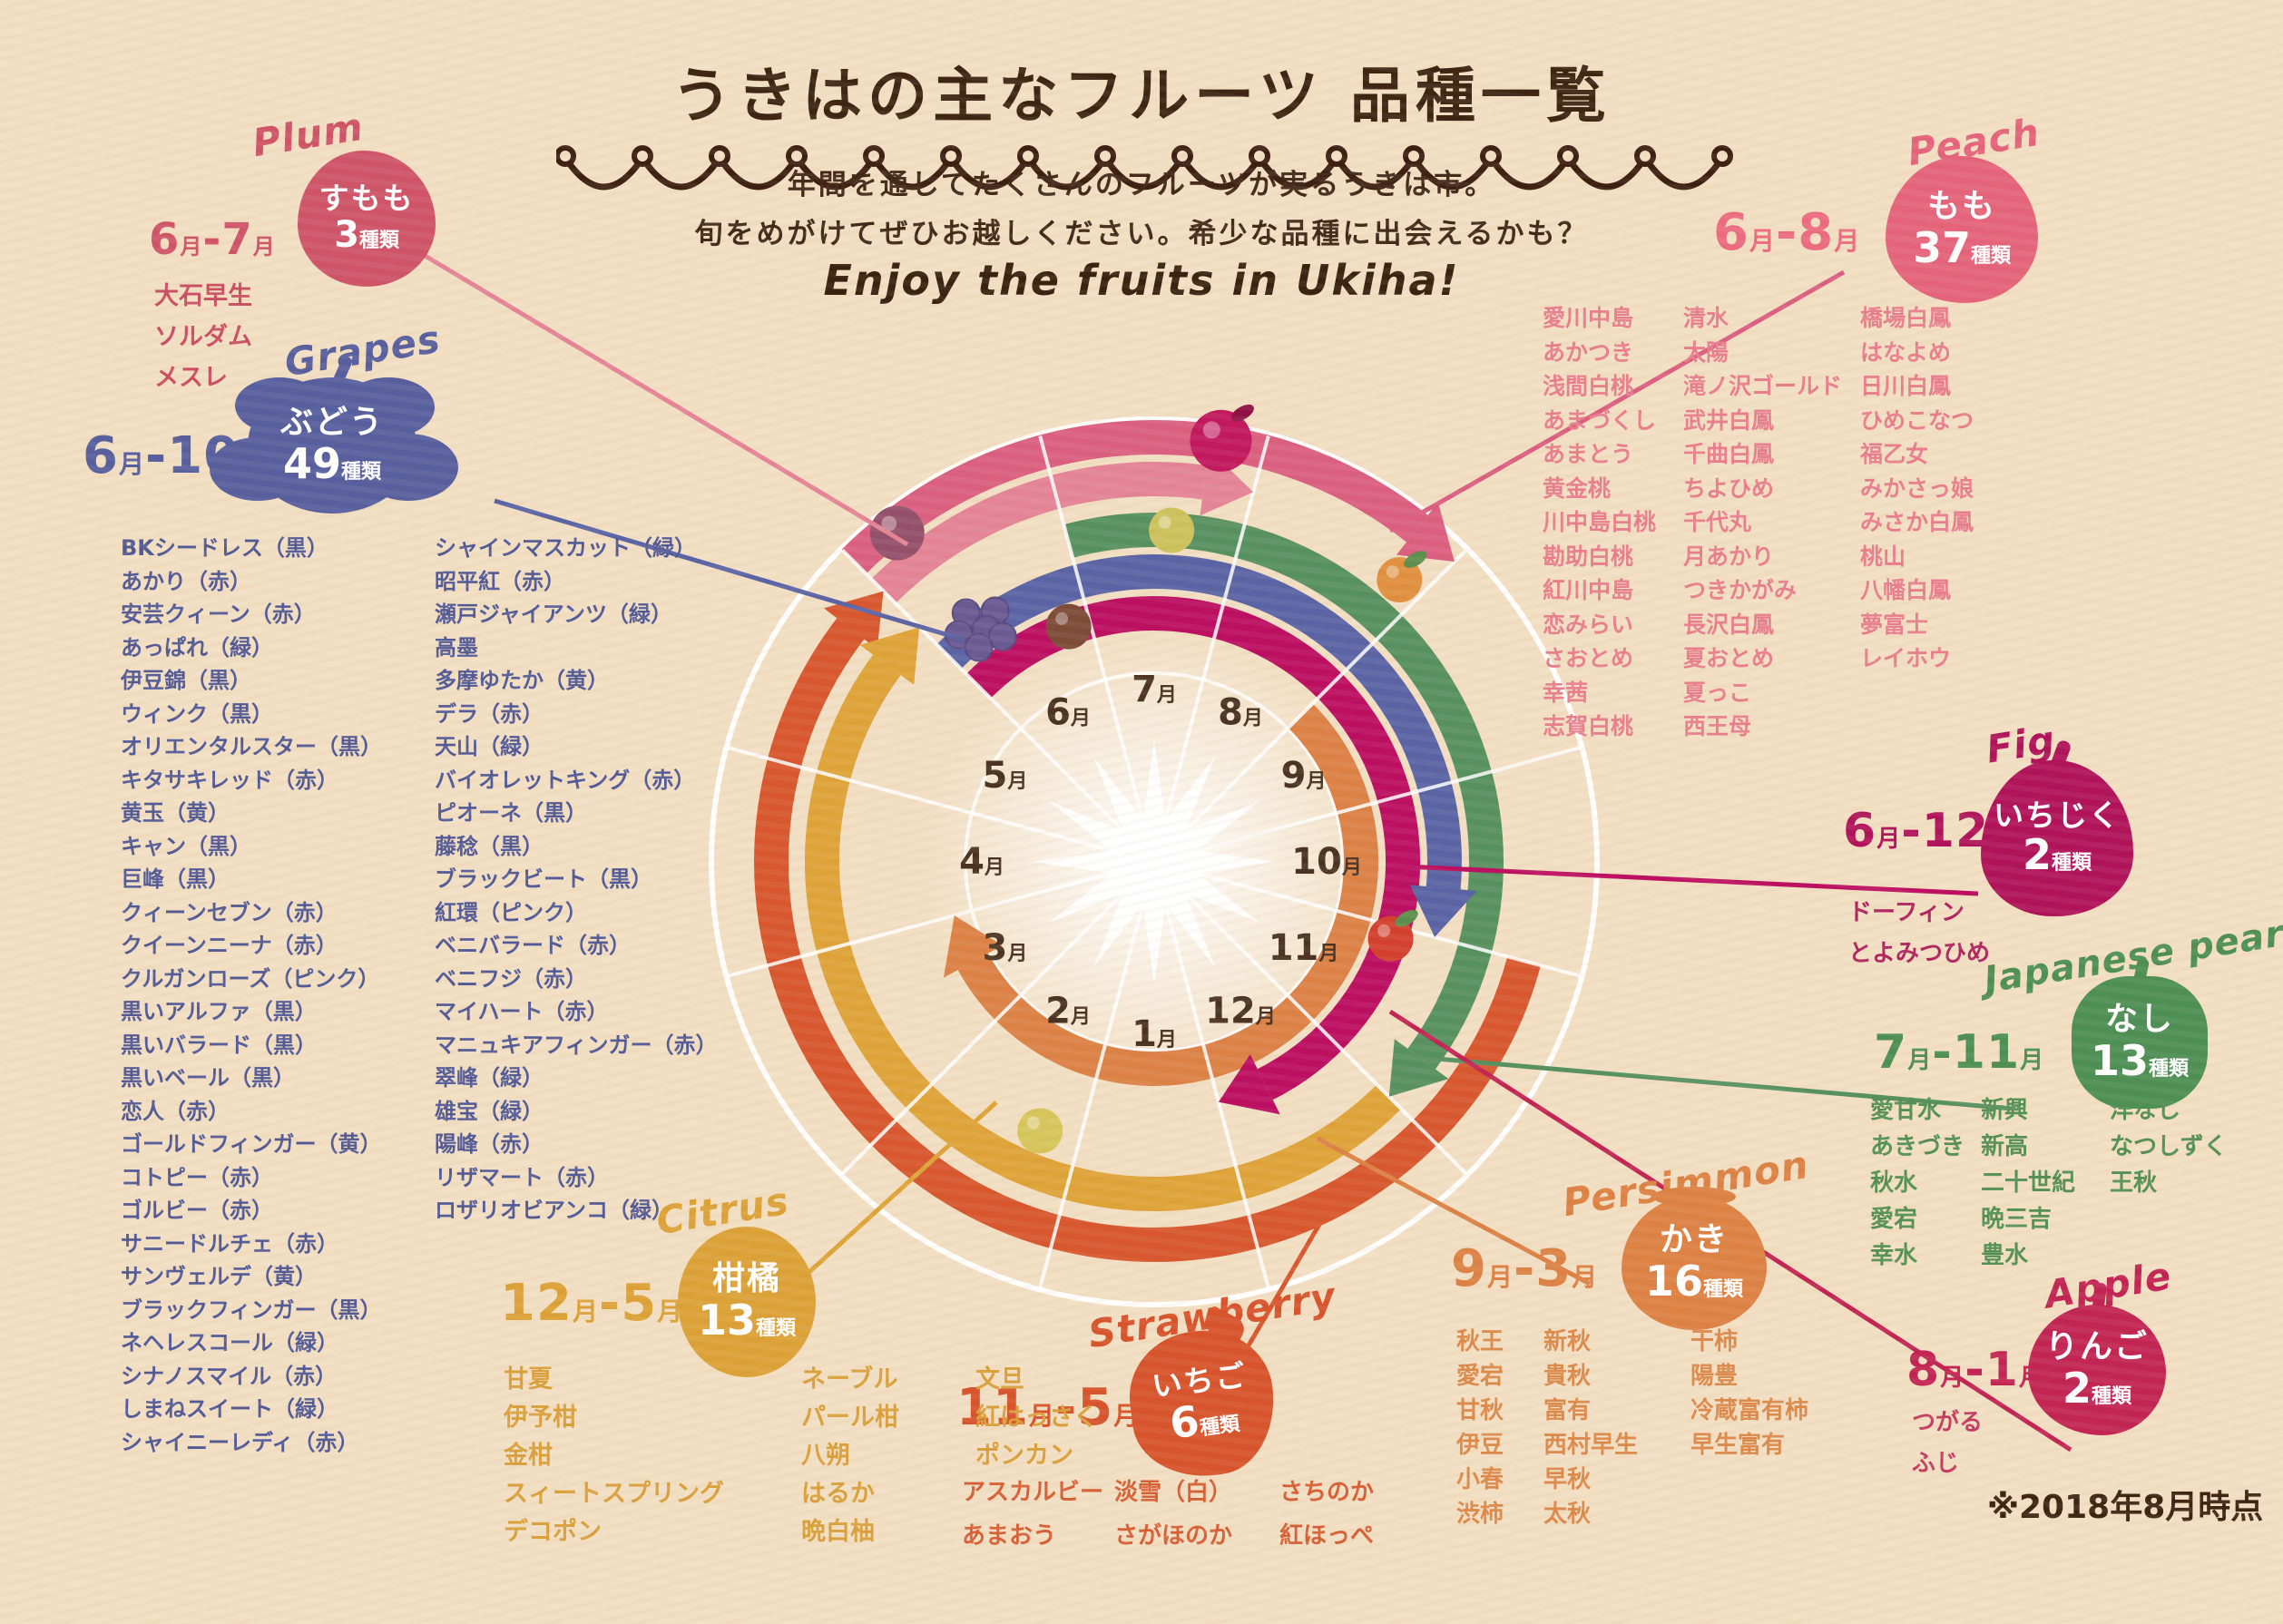  Describe the element at coordinates (1418, 1068) in the screenshot. I see `pear-arc-arrowhead` at that location.